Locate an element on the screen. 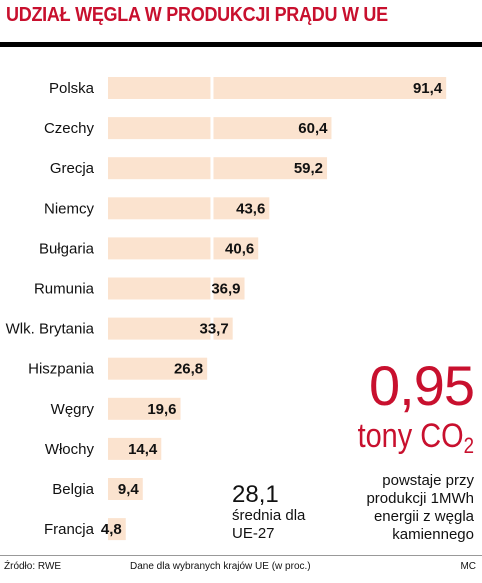  chart-title: UDZIAŁ WĘGLA W PRODUKCJI PRĄDU W UE is located at coordinates (197, 15).